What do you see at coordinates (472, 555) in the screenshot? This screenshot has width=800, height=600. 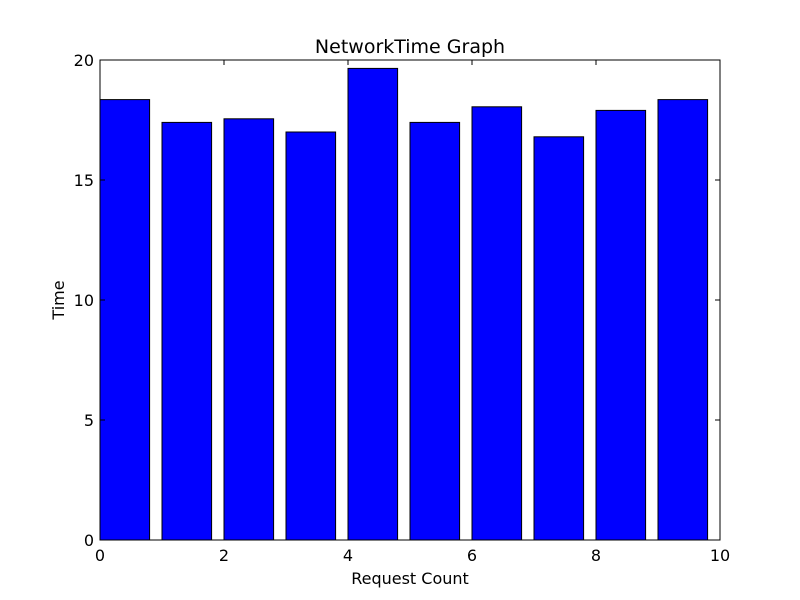 I see `x-tick-label-3: 6` at bounding box center [472, 555].